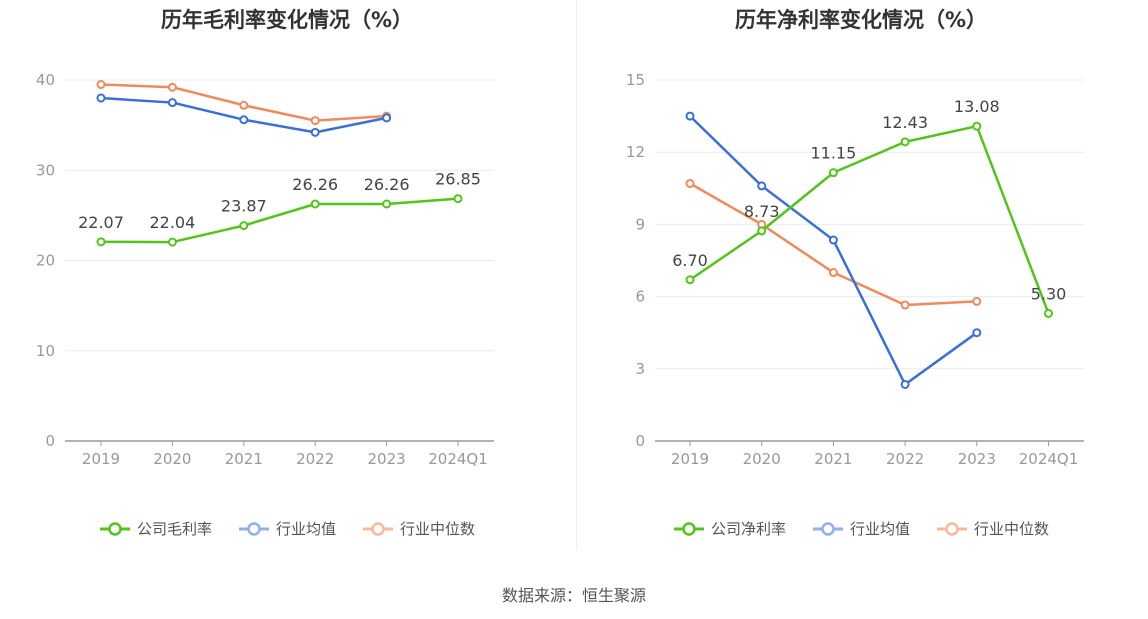 This screenshot has height=619, width=1148. I want to click on panel-divider, so click(576, 275).